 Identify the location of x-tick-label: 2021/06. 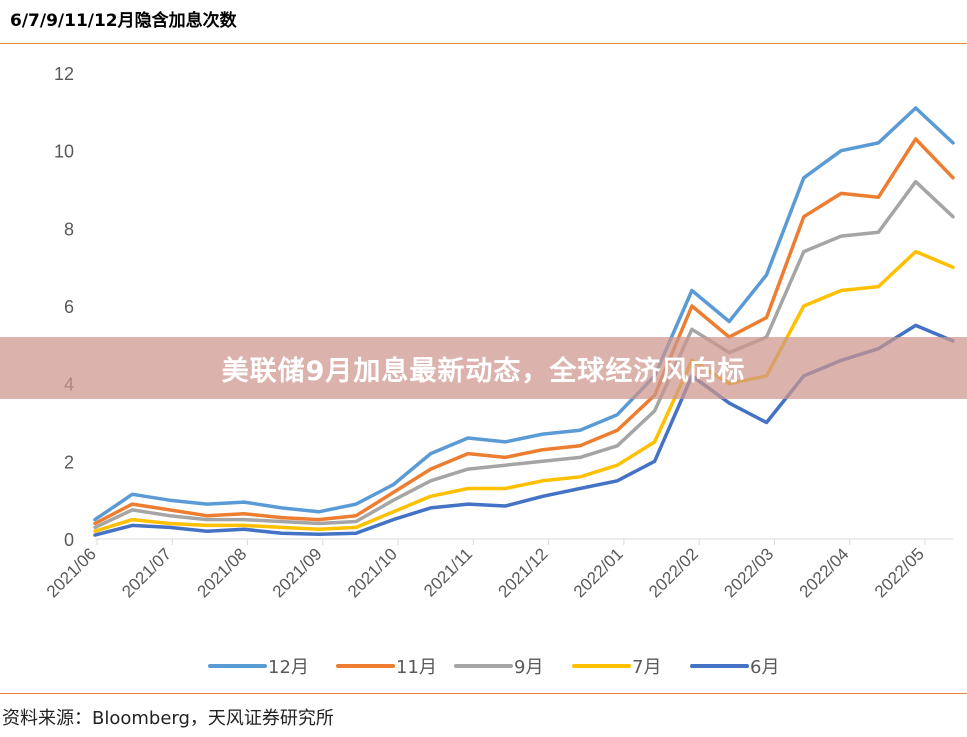
(71, 572).